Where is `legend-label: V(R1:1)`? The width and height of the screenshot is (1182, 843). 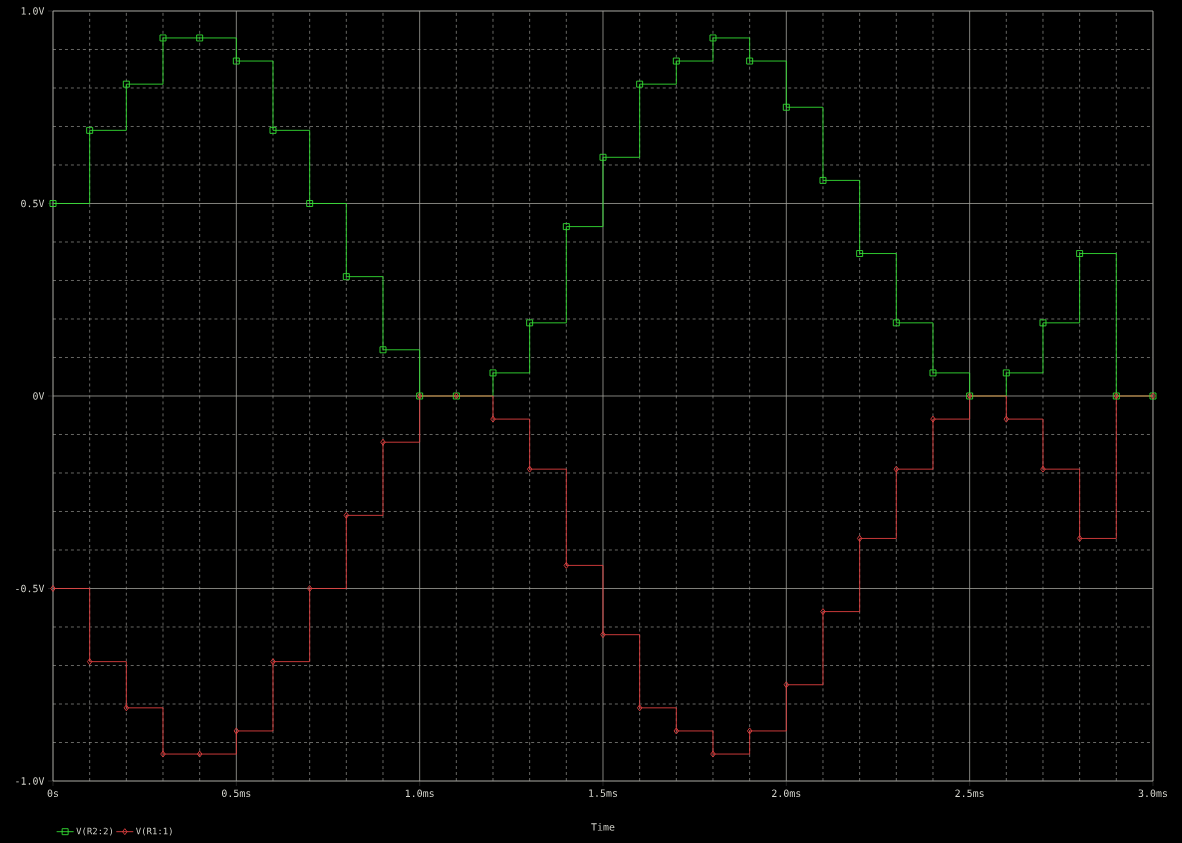 legend-label: V(R1:1) is located at coordinates (154, 831).